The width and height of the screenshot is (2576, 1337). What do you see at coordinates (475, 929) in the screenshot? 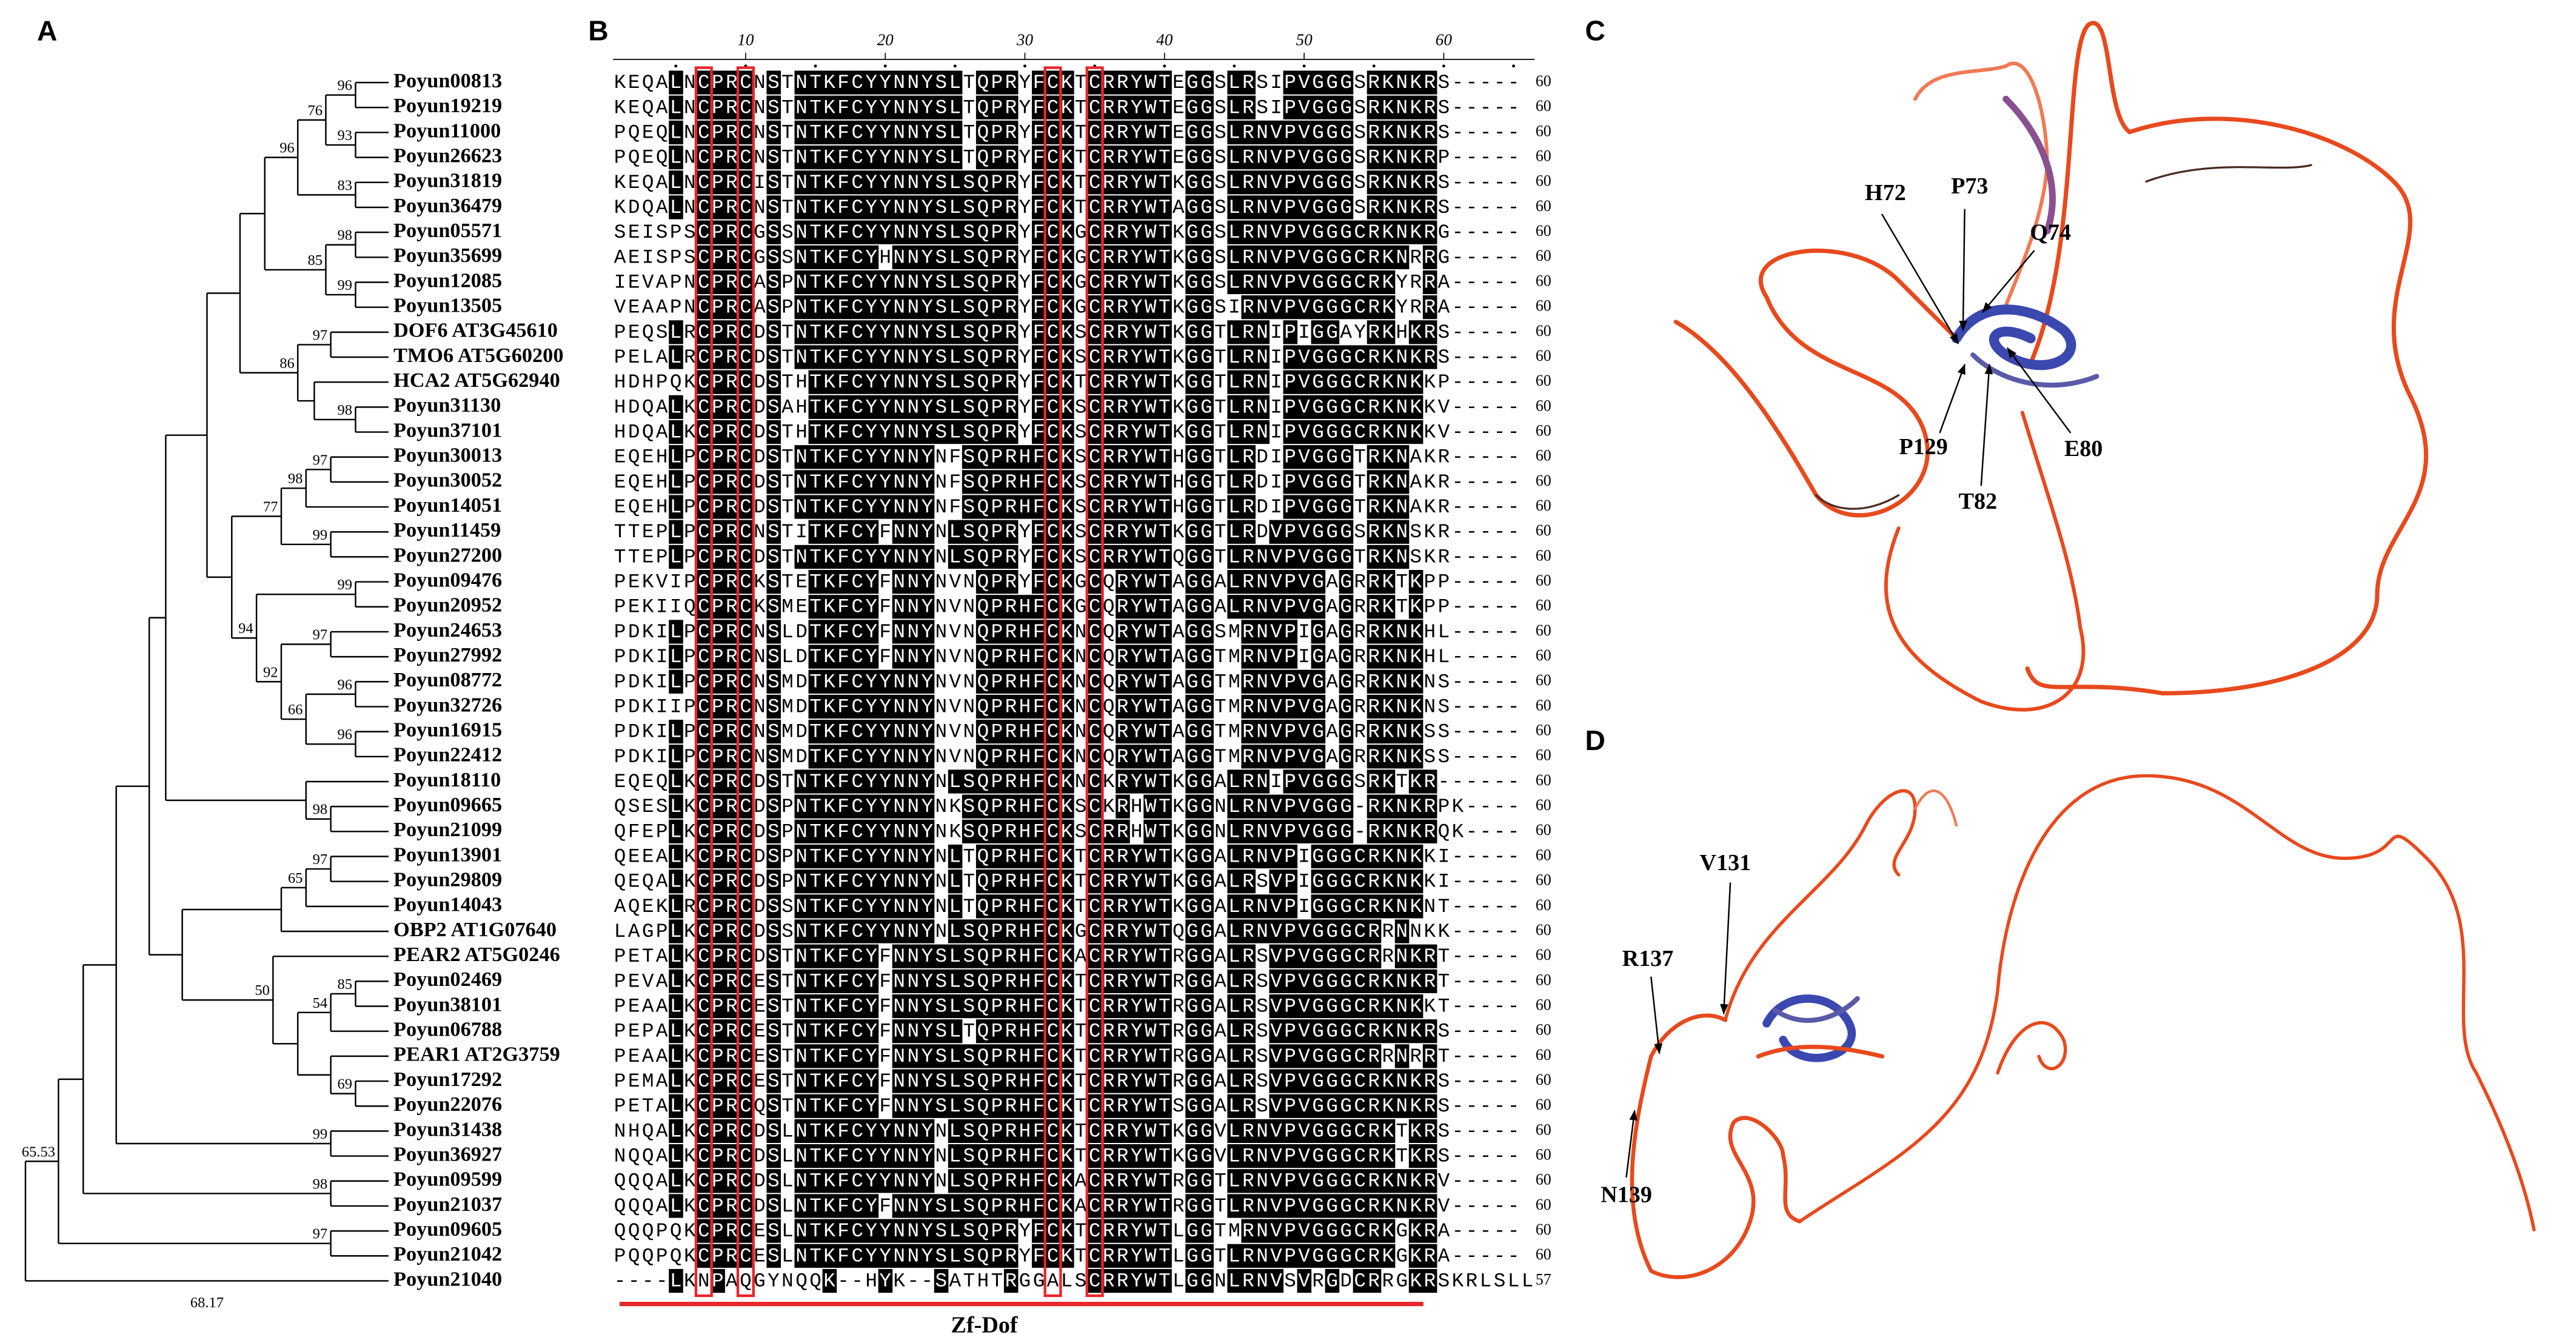
I see `leaf-name: OBP2 AT1G07640` at bounding box center [475, 929].